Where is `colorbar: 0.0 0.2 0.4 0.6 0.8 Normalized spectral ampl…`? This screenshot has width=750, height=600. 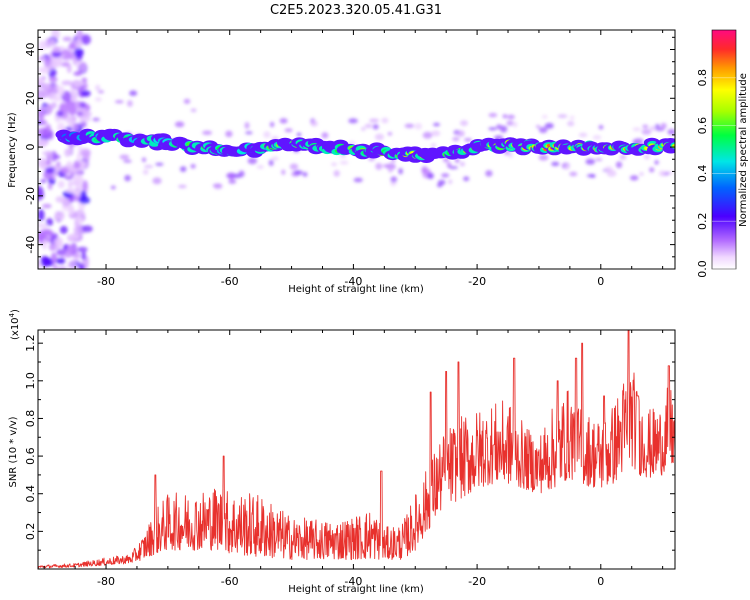 colorbar: 0.0 0.2 0.4 0.6 0.8 Normalized spectral ampl… is located at coordinates (722, 153).